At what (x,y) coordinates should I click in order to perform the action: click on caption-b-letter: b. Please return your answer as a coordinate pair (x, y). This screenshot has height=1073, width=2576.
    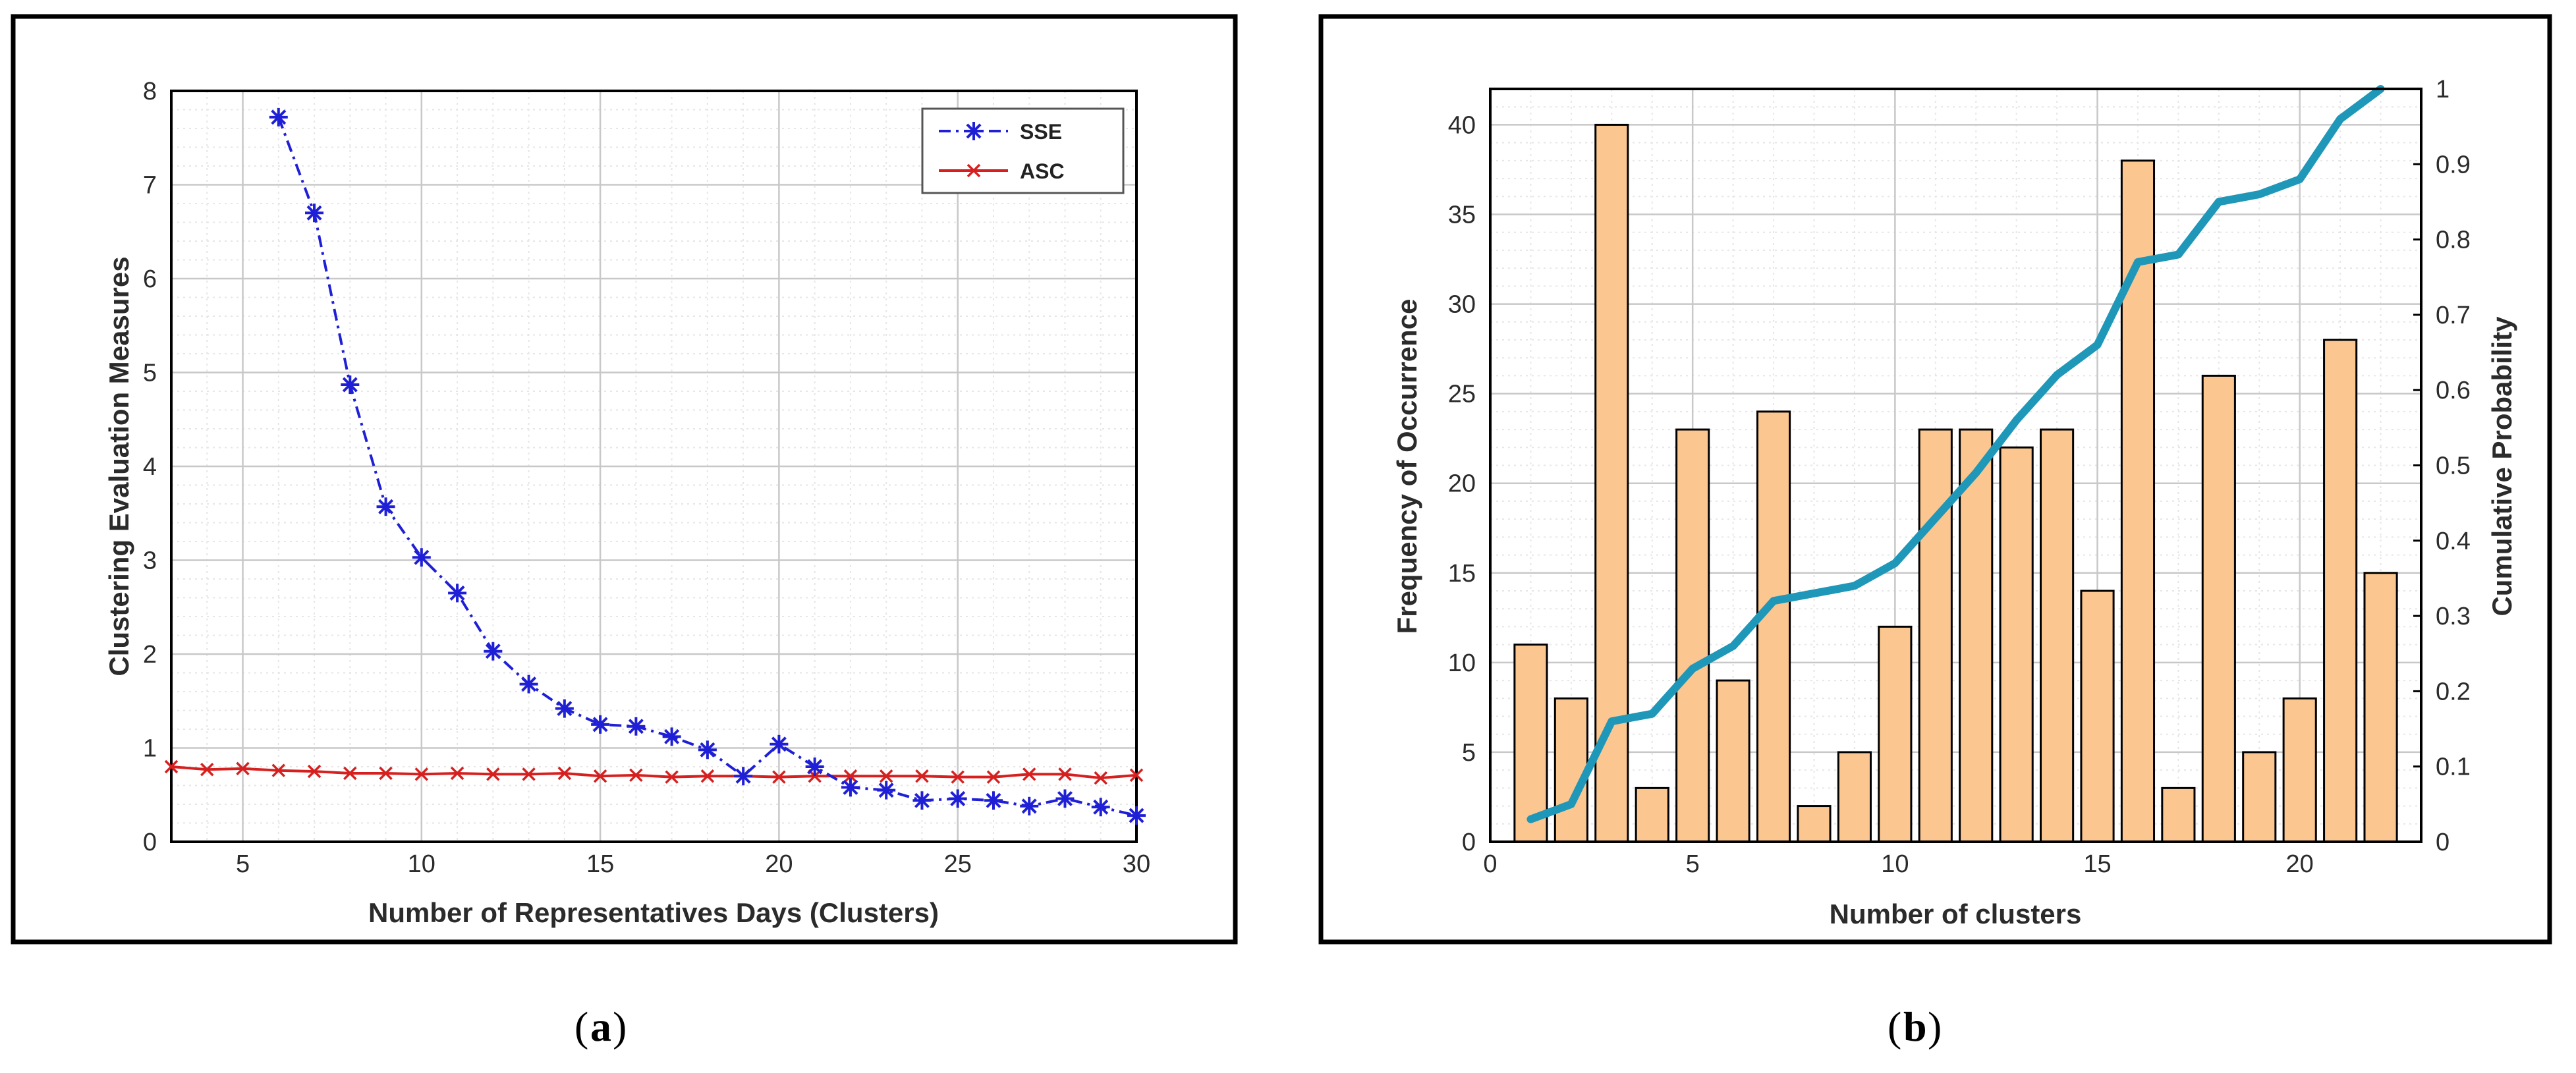
    Looking at the image, I should click on (1915, 1026).